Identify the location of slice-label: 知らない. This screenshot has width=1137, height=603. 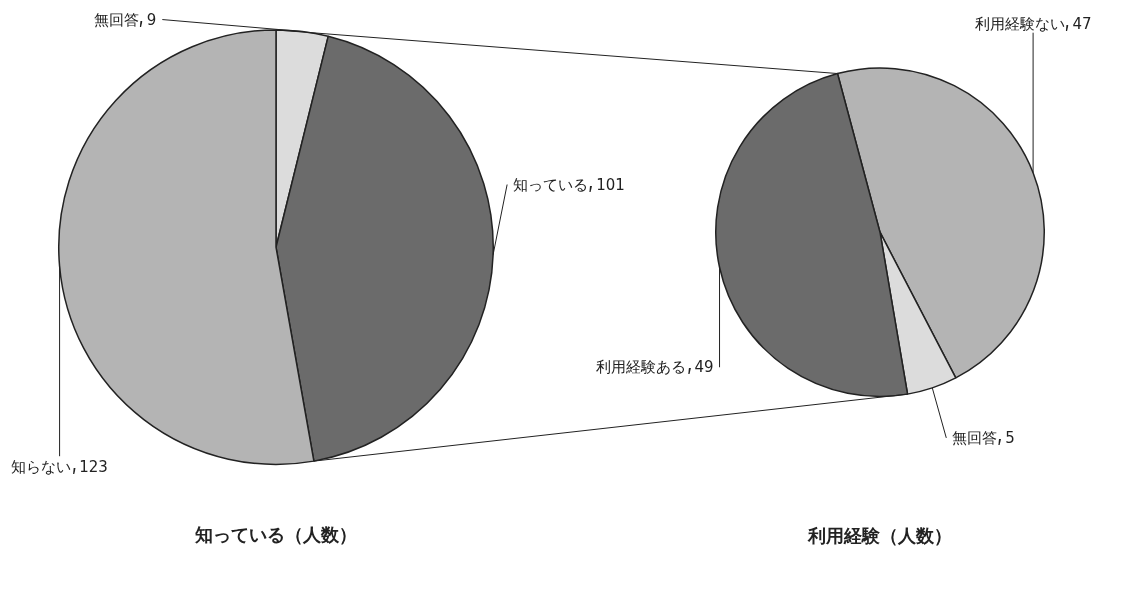
(41, 467).